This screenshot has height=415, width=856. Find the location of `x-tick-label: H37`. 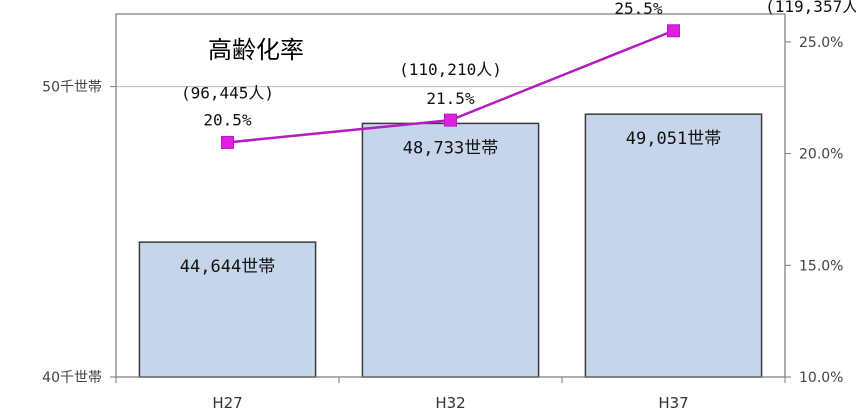

x-tick-label: H37 is located at coordinates (673, 403).